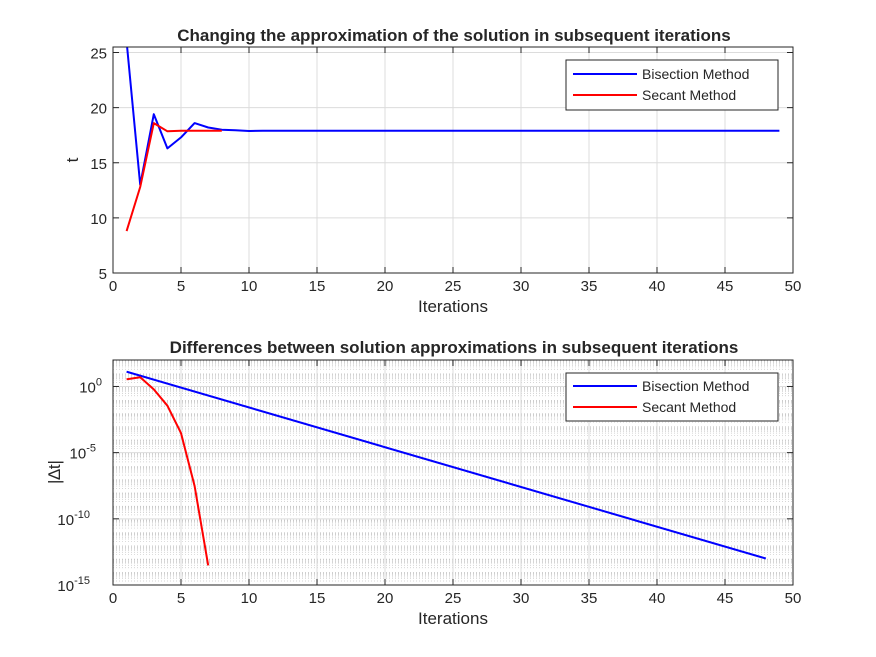  I want to click on chart-top-legend-label-bisection: Bisection Method, so click(695, 74).